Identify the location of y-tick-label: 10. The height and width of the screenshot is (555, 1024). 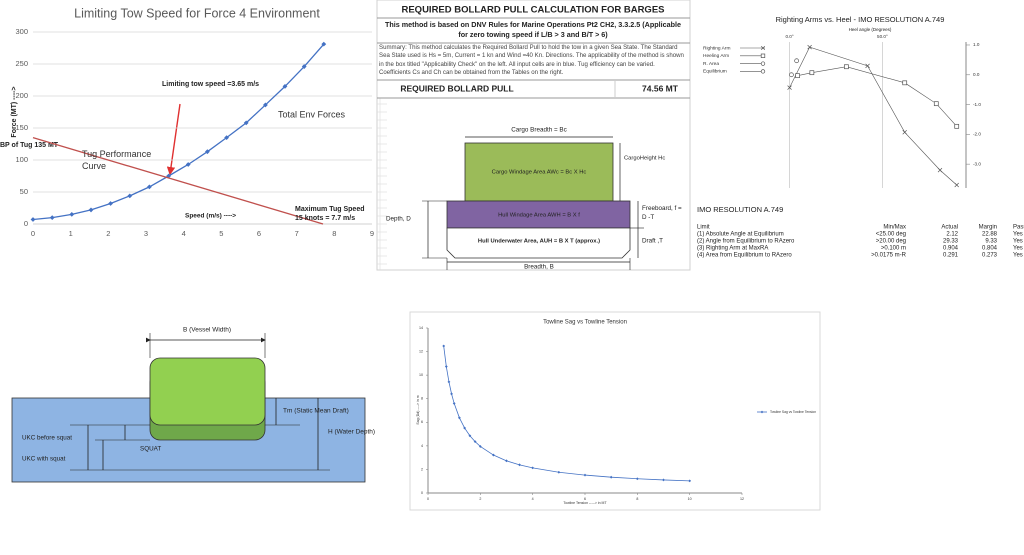
(421, 375).